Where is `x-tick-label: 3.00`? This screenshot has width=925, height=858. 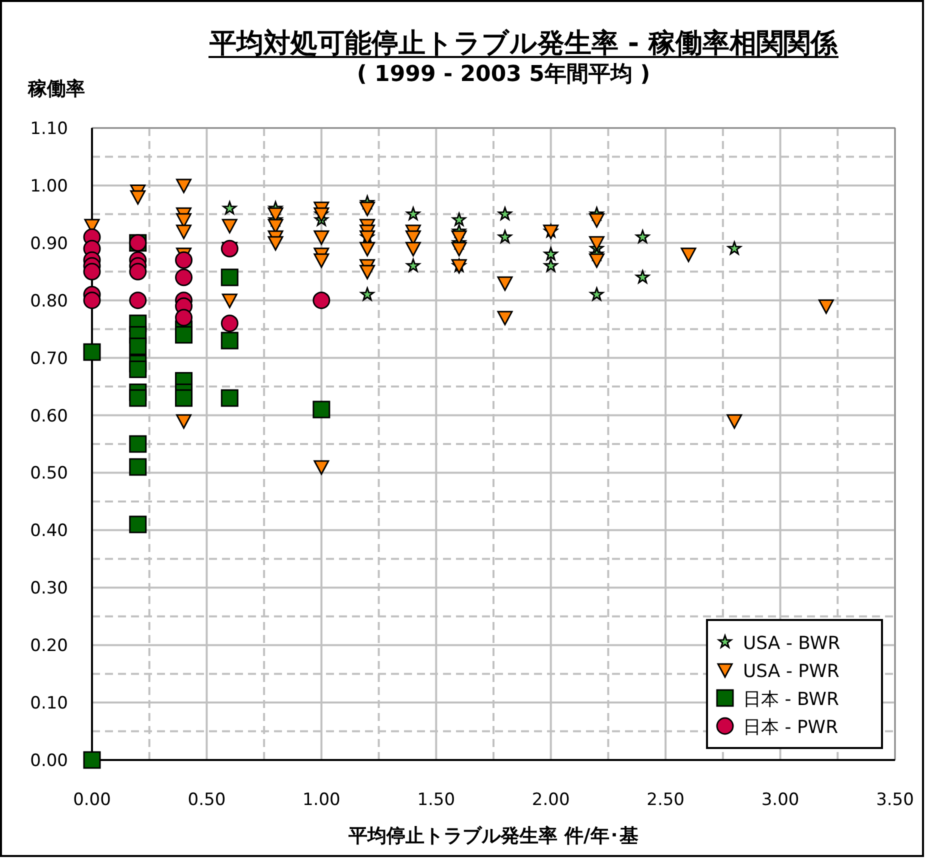
x-tick-label: 3.00 is located at coordinates (780, 800).